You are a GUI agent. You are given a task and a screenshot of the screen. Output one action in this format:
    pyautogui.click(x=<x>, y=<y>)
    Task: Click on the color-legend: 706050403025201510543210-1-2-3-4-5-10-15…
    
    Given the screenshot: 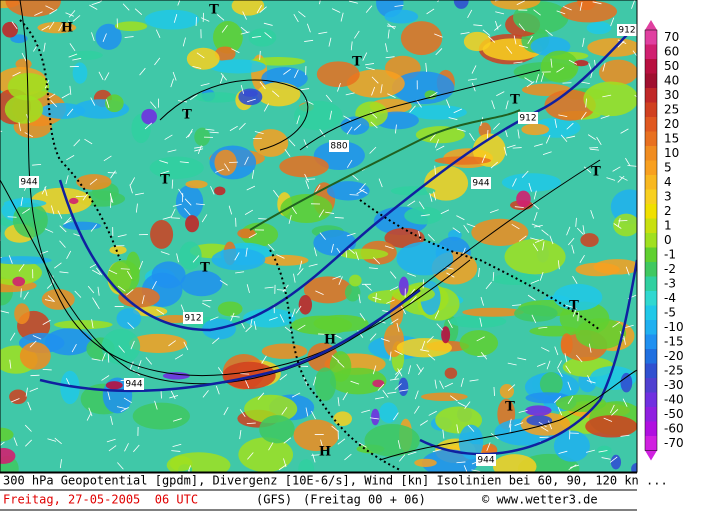 What is the action you would take?
    pyautogui.click(x=664, y=240)
    